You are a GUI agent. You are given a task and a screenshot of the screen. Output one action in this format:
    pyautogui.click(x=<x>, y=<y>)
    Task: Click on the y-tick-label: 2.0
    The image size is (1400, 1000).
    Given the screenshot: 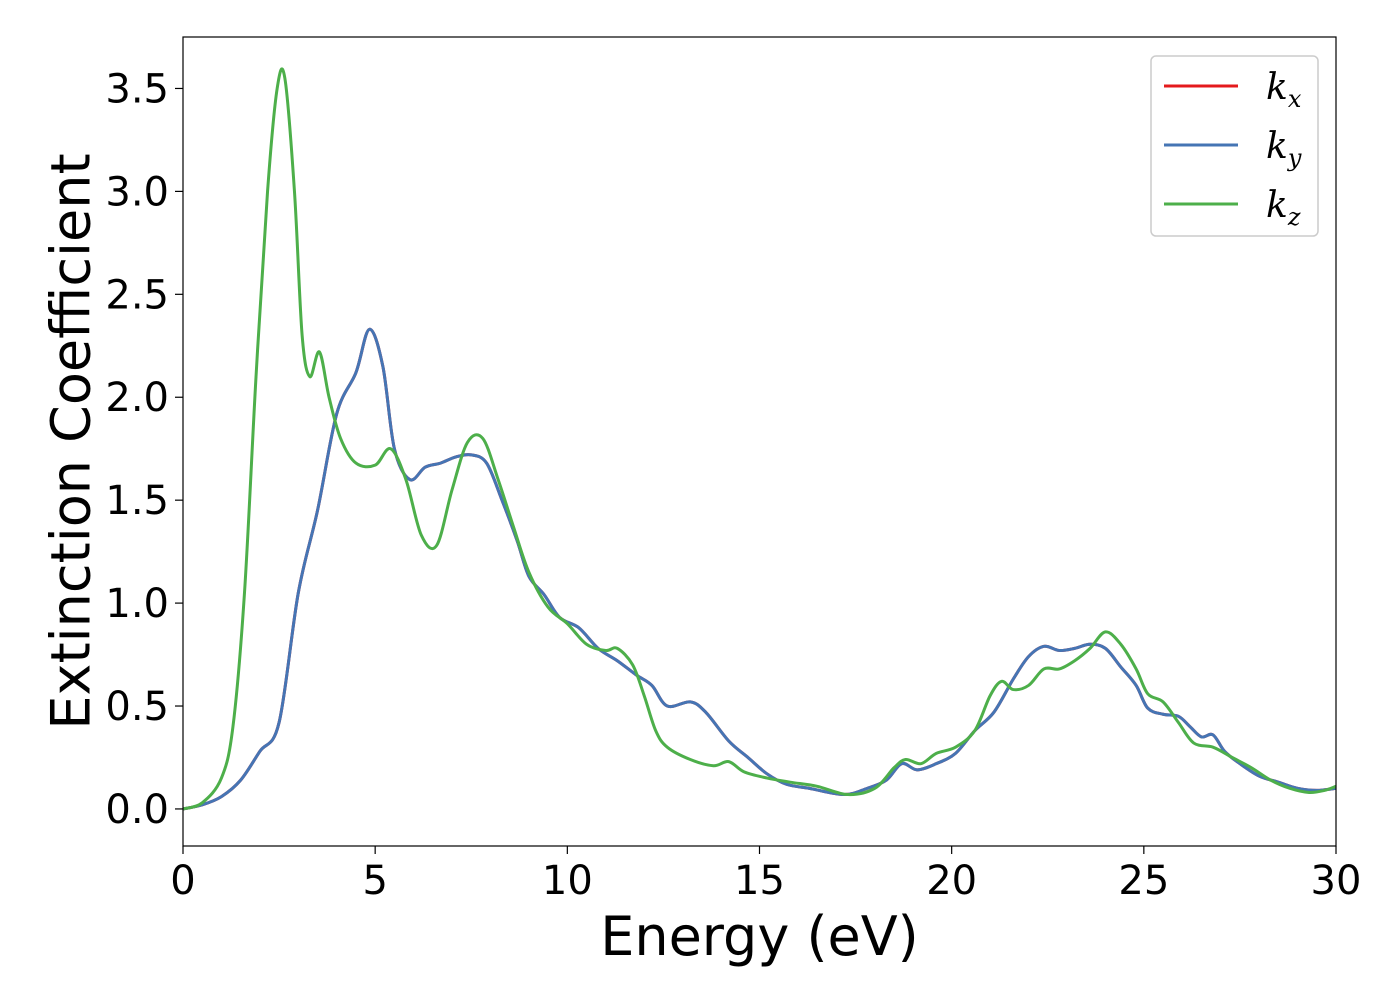 What is the action you would take?
    pyautogui.click(x=137, y=398)
    